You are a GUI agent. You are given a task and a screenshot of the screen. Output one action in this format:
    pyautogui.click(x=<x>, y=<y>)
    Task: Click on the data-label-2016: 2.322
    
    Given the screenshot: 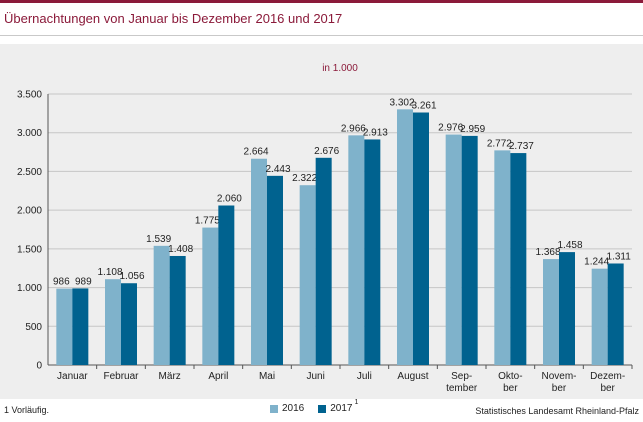 What is the action you would take?
    pyautogui.click(x=304, y=178)
    